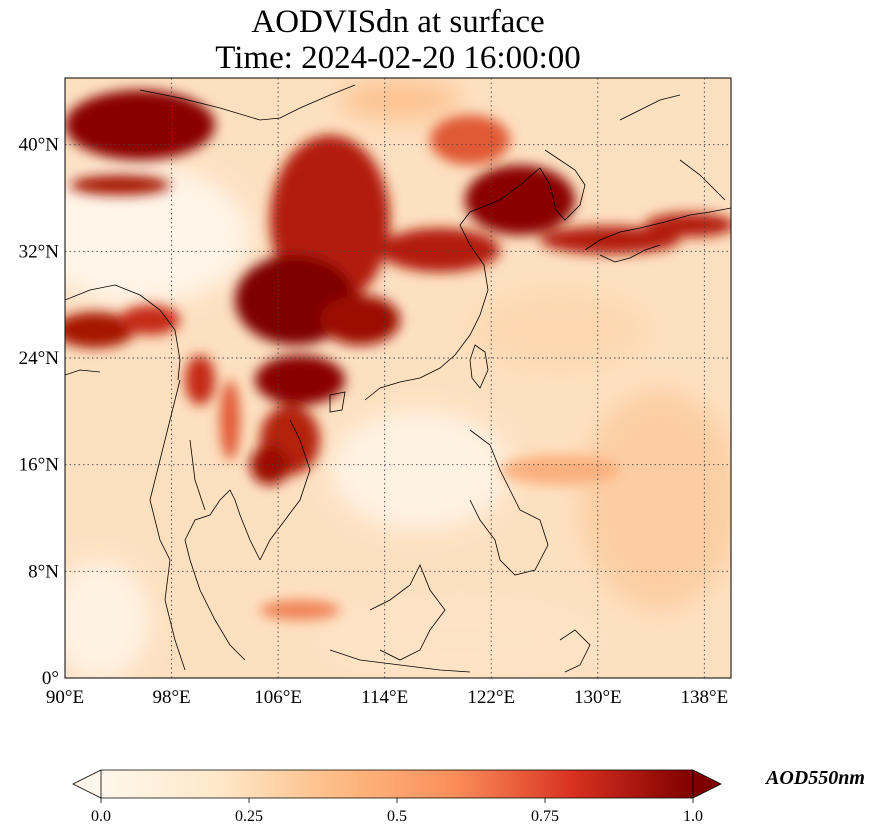 The image size is (881, 836). What do you see at coordinates (39, 358) in the screenshot?
I see `y-tick-label: 24°N` at bounding box center [39, 358].